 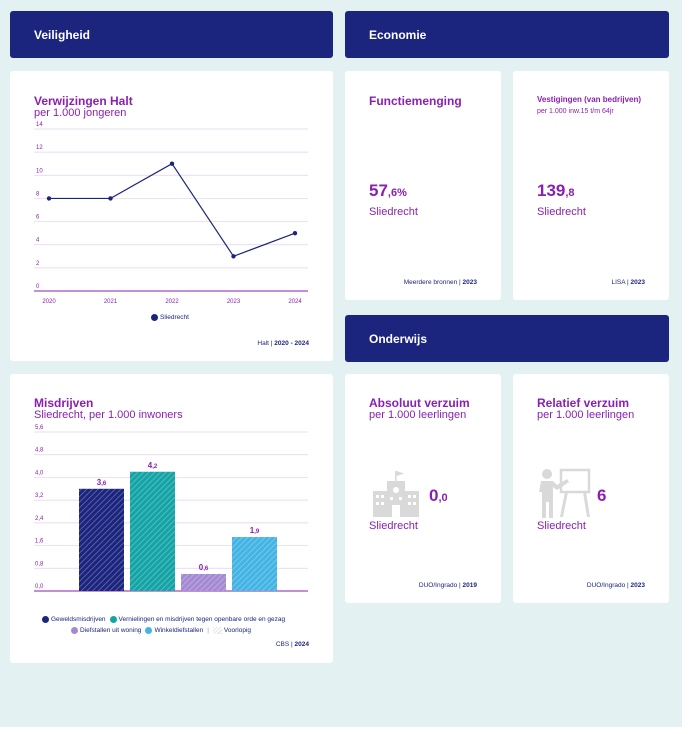 What do you see at coordinates (38, 287) in the screenshot?
I see `y-tick-label: 0` at bounding box center [38, 287].